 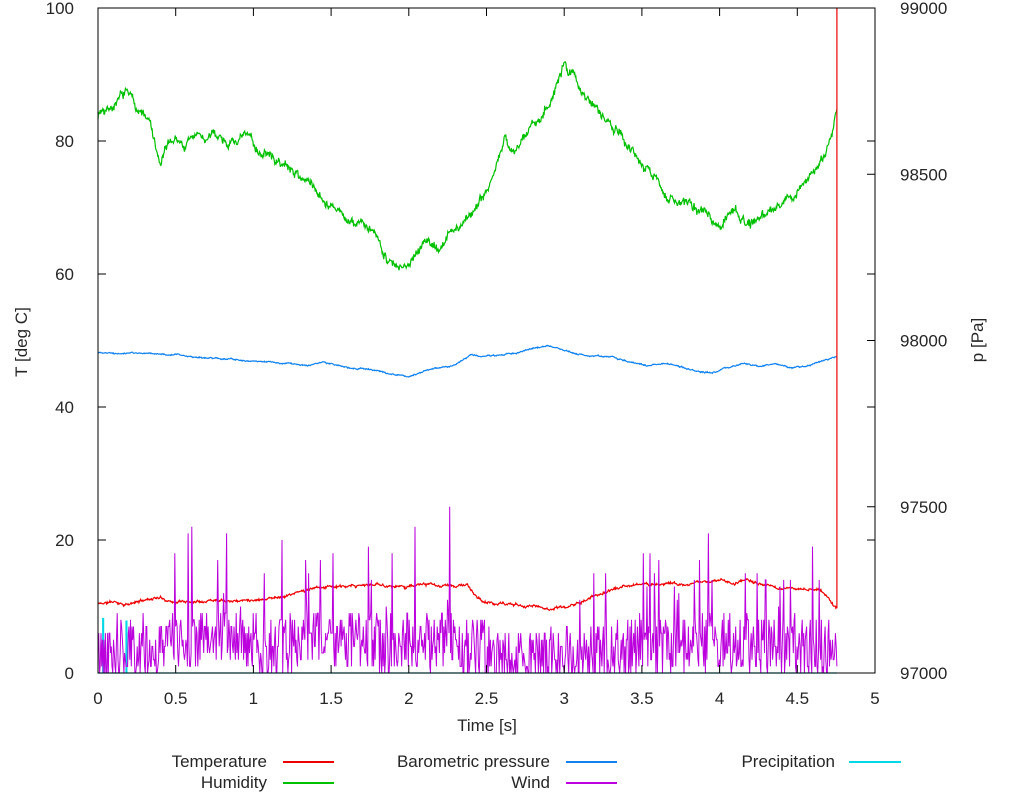 What do you see at coordinates (487, 725) in the screenshot?
I see `x-axis-title: Time [s]` at bounding box center [487, 725].